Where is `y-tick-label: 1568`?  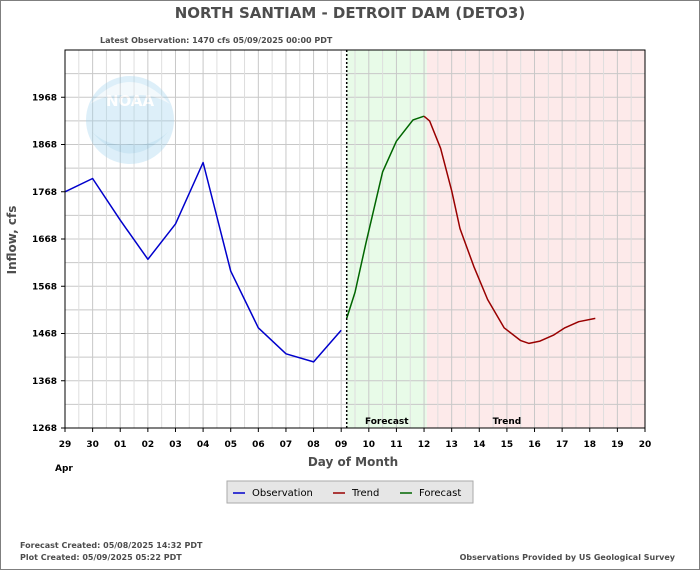 y-tick-label: 1568 is located at coordinates (44, 287).